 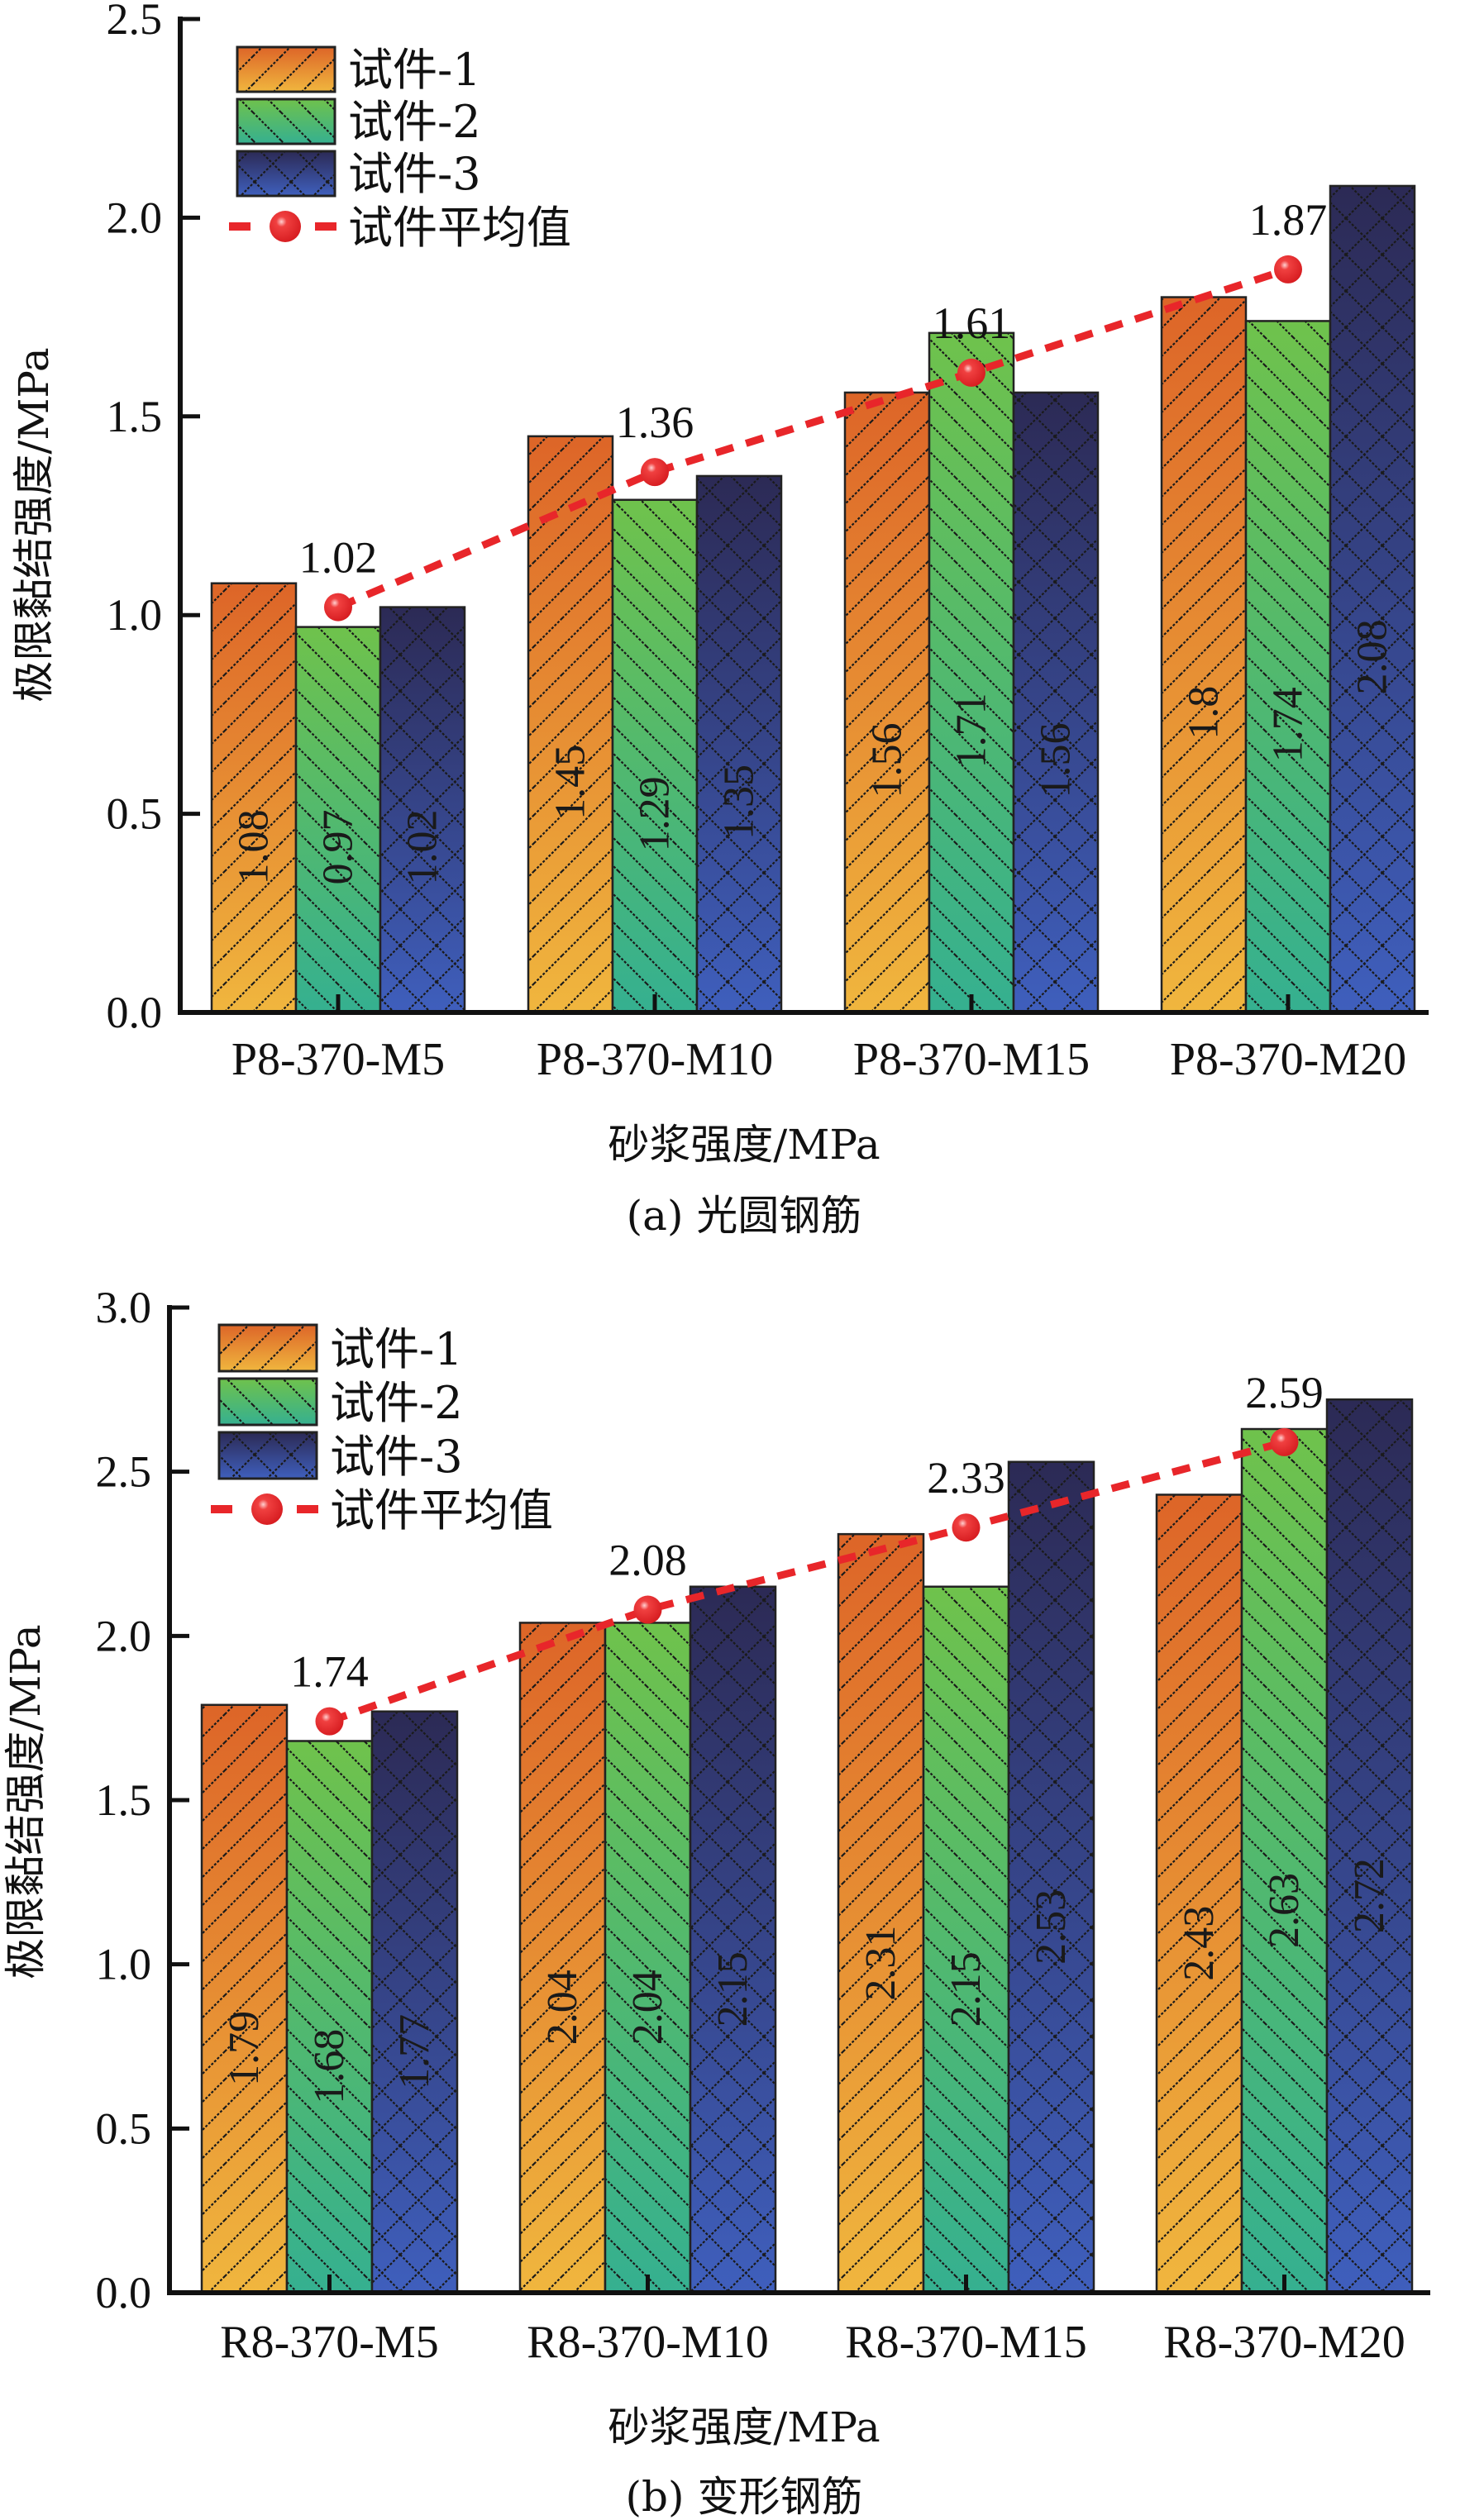 What do you see at coordinates (570, 782) in the screenshot?
I see `bar-value-label: 1.45` at bounding box center [570, 782].